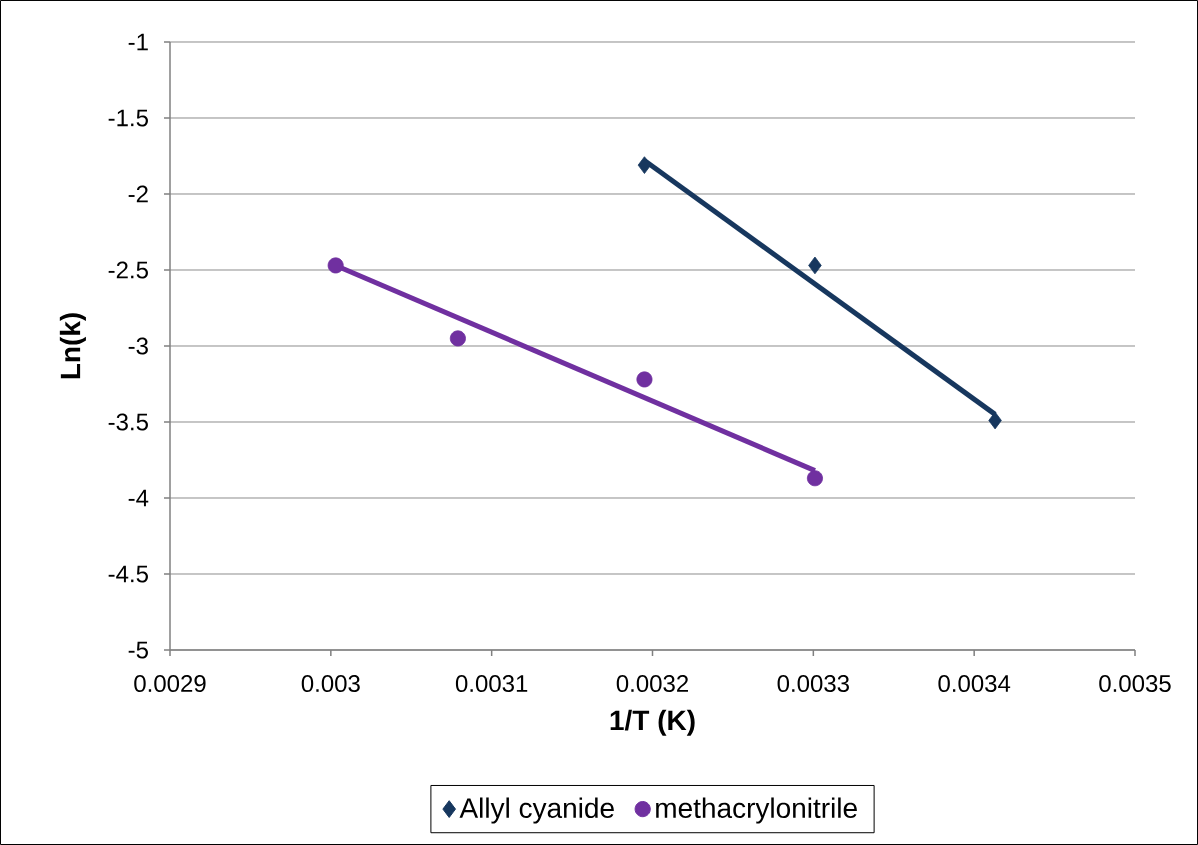  What do you see at coordinates (1135, 684) in the screenshot?
I see `x-tick-label: 0.0035` at bounding box center [1135, 684].